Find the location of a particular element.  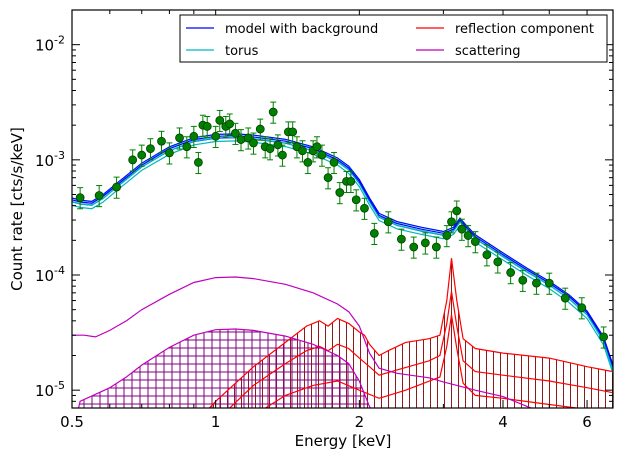

legend-entry: model with background is located at coordinates (282, 29).